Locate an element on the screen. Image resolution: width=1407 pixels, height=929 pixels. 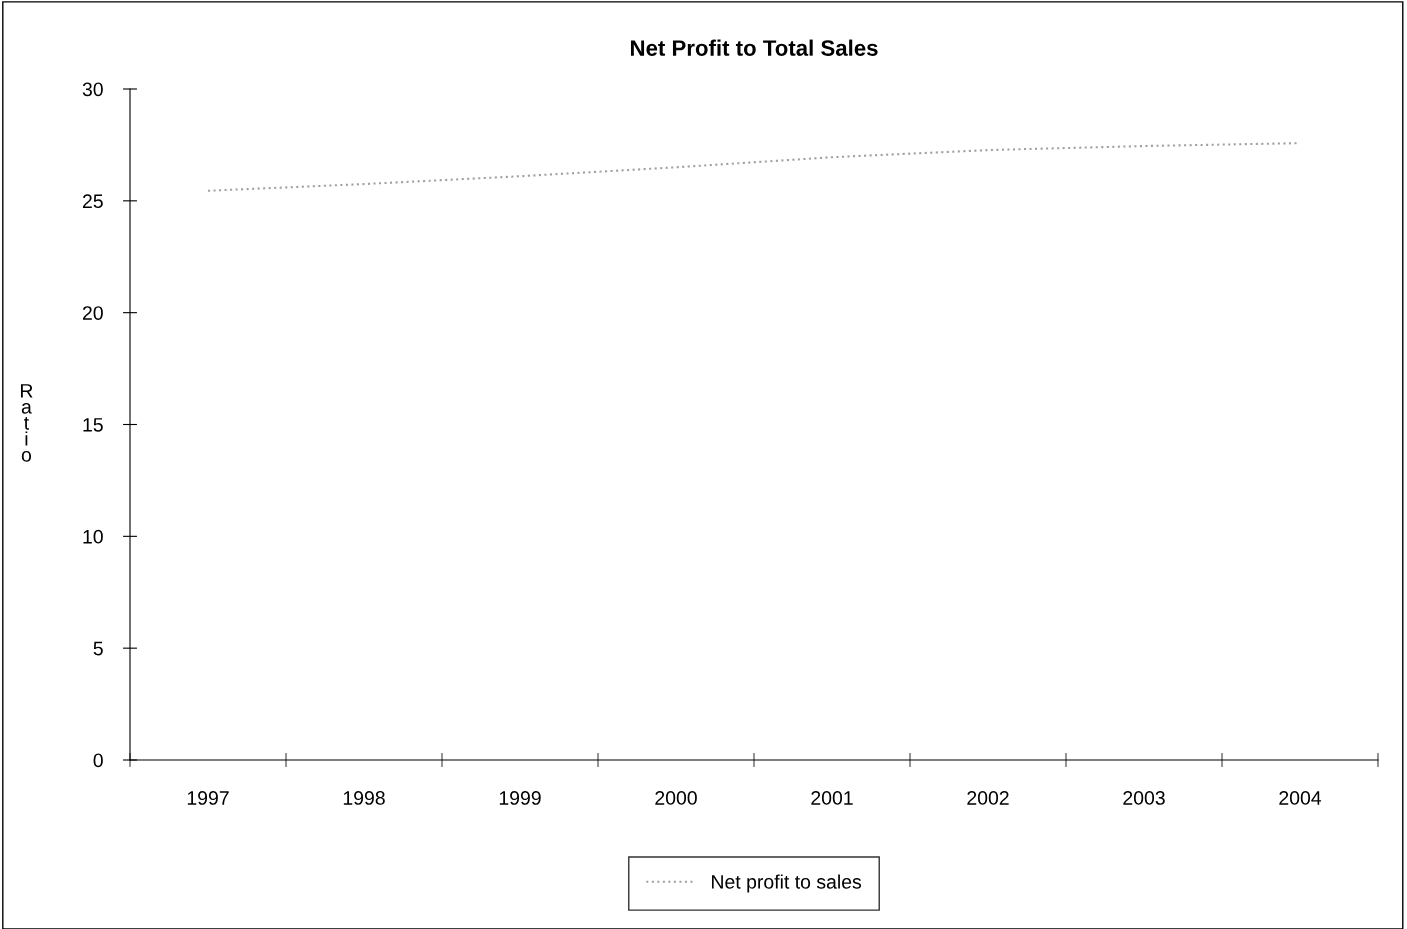
y-axis-title: Ratio is located at coordinates (27, 423).